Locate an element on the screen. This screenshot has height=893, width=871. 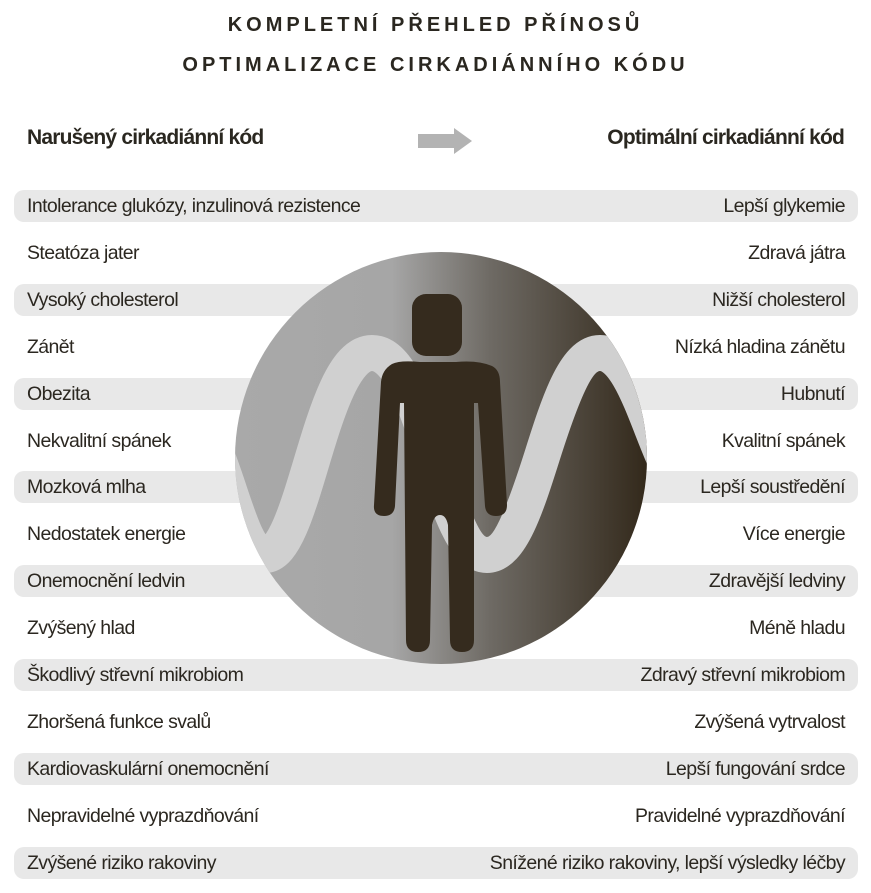
optimal-item: Lepší fungování srdce is located at coordinates (755, 768).